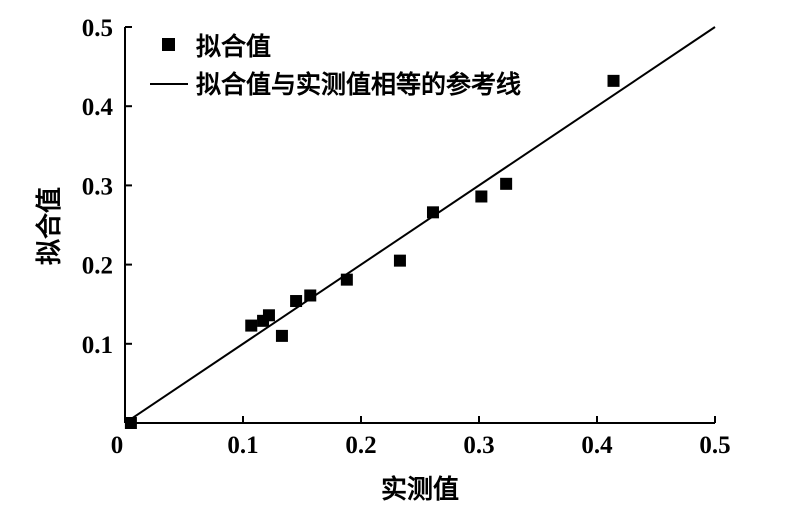  Describe the element at coordinates (97, 345) in the screenshot. I see `y-tick-label: 0.1` at that location.